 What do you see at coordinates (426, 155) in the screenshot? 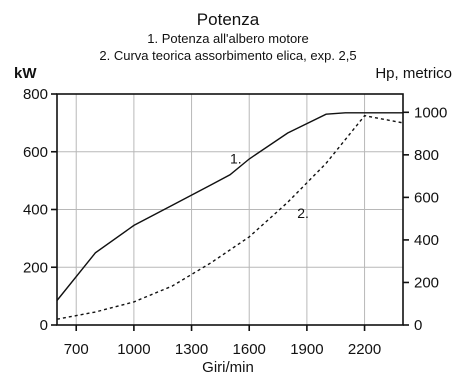
I see `right-axis-tick-label-800: 800` at bounding box center [426, 155].